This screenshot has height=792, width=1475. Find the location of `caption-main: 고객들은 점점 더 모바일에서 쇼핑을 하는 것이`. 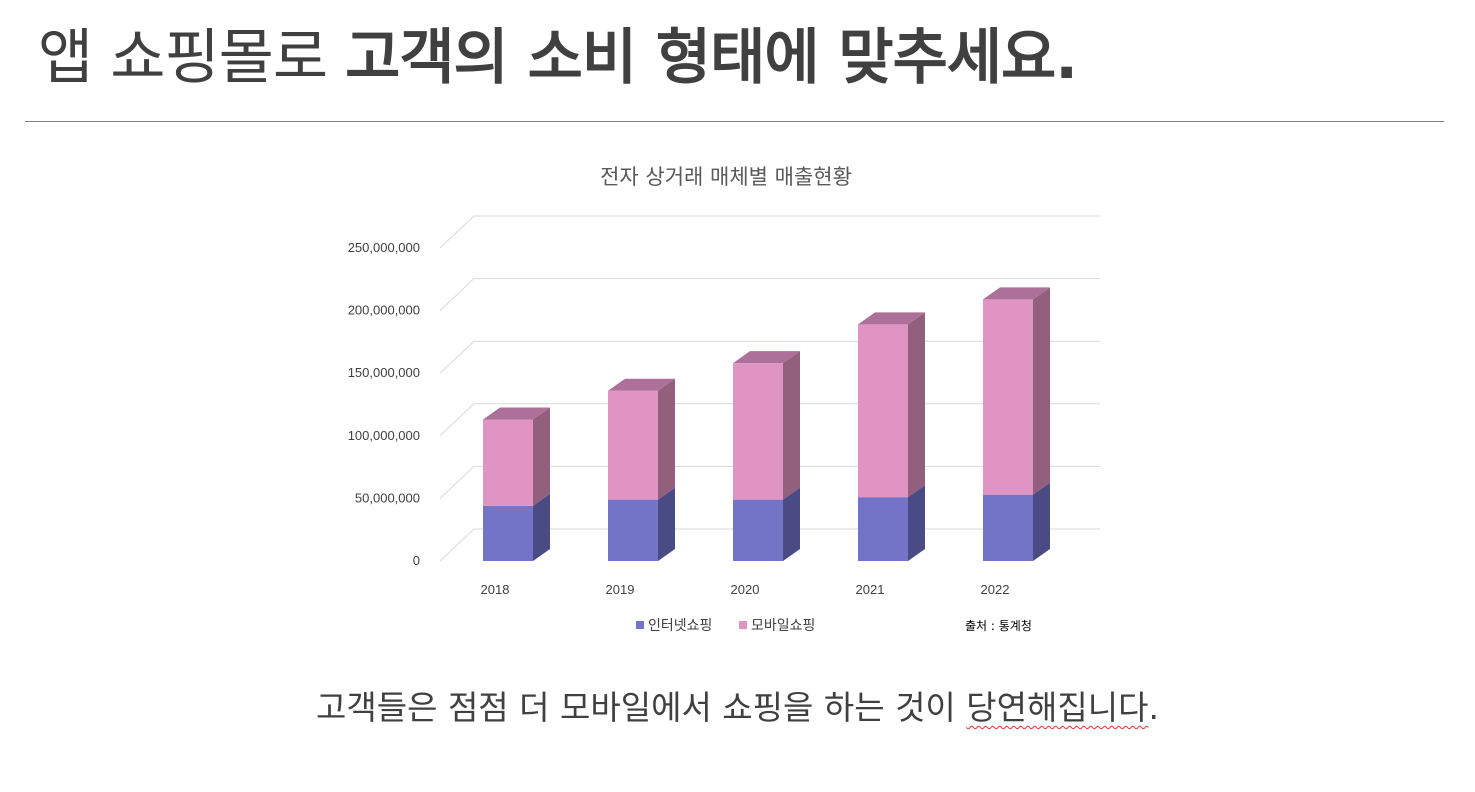

caption-main: 고객들은 점점 더 모바일에서 쇼핑을 하는 것이 is located at coordinates (641, 707).